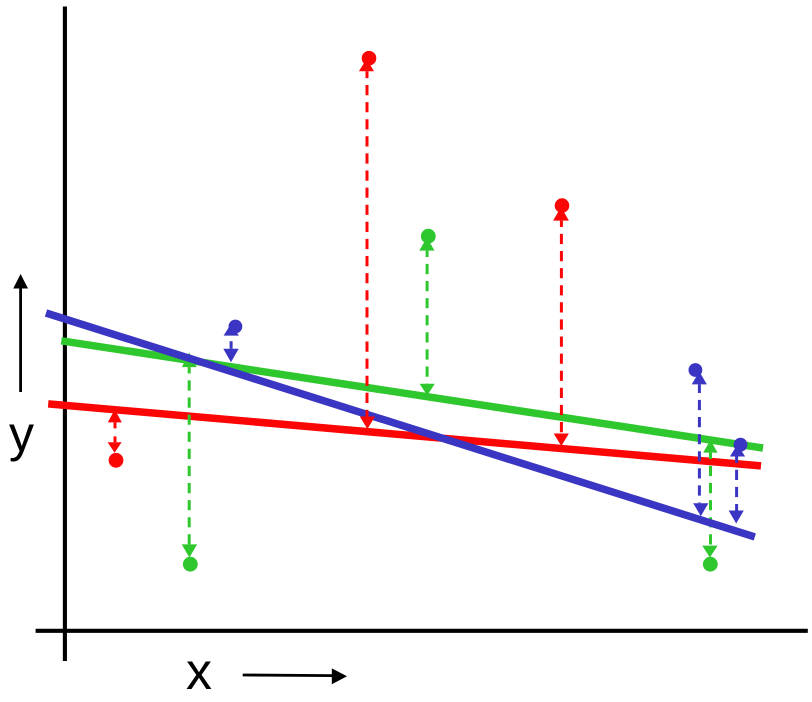 The image size is (812, 702). What do you see at coordinates (199, 672) in the screenshot?
I see `svg-text: x` at bounding box center [199, 672].